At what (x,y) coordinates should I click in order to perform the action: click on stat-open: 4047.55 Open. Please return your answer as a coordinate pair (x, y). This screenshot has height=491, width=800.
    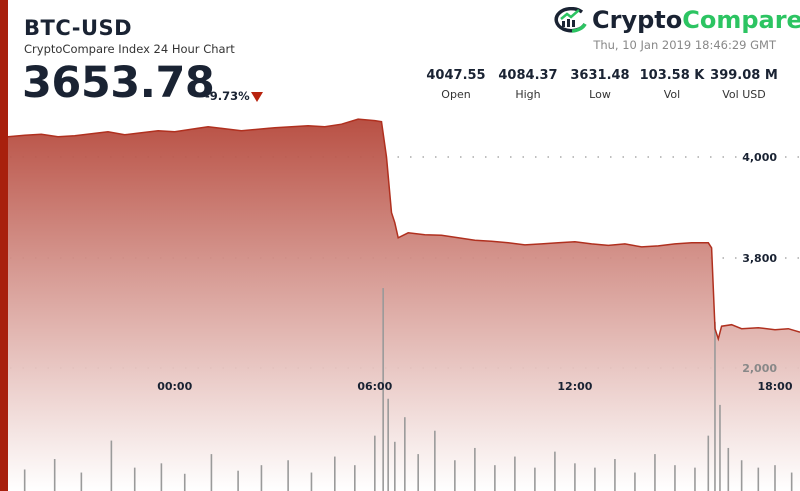
    Looking at the image, I should click on (456, 84).